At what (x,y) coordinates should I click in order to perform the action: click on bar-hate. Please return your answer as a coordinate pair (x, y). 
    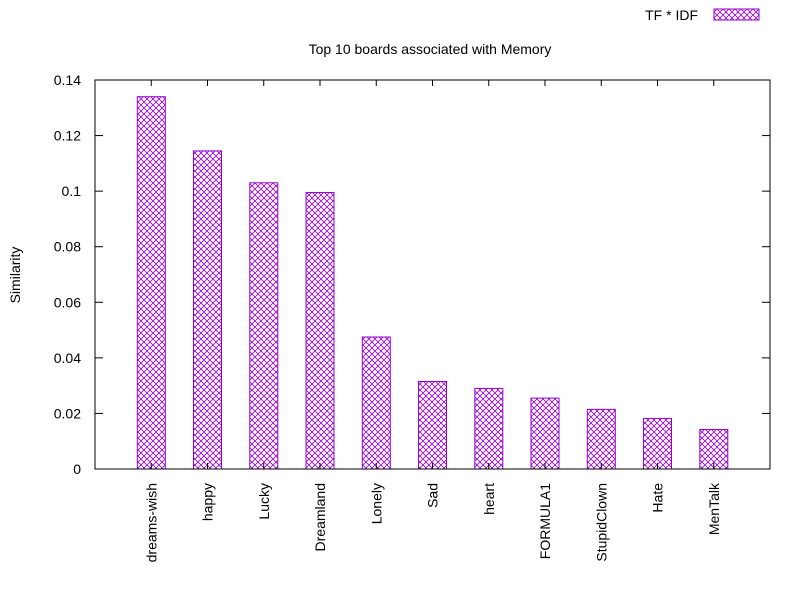
    Looking at the image, I should click on (657, 443).